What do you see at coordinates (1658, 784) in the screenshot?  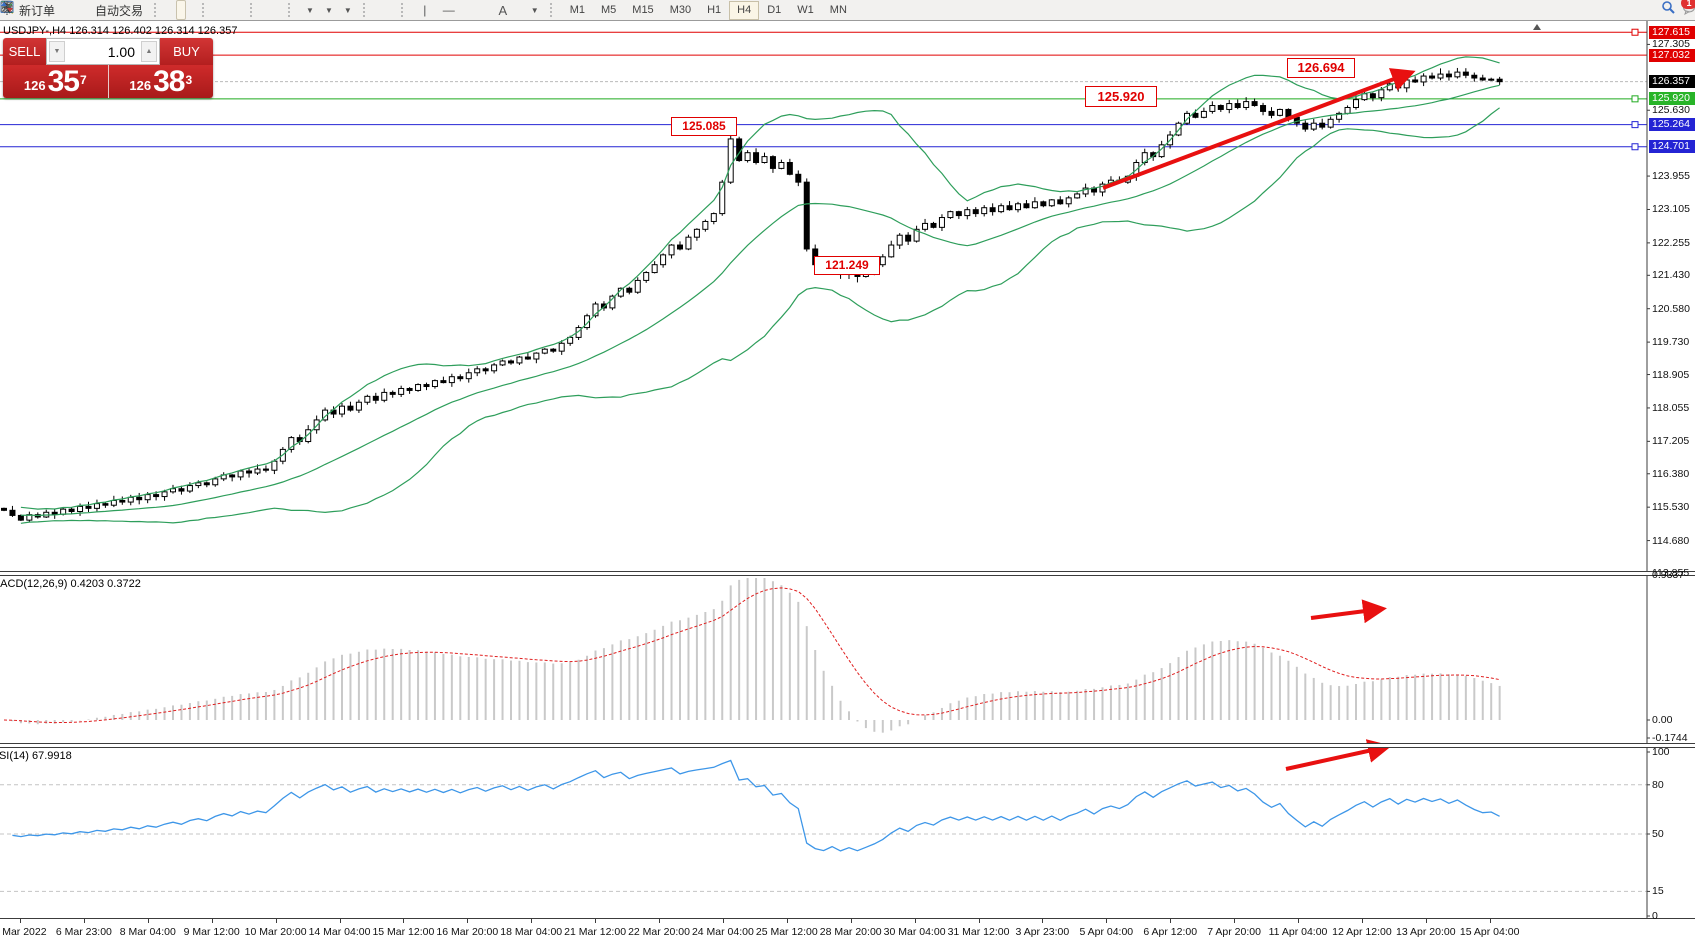 I see `rsi-axis-label: 80` at bounding box center [1658, 784].